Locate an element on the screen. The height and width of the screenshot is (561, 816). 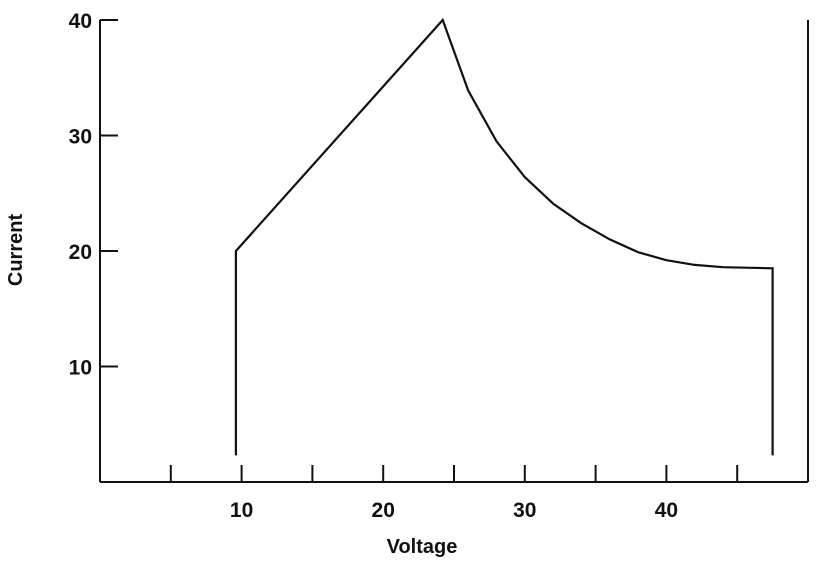
y-tick-label: 40 is located at coordinates (80, 21).